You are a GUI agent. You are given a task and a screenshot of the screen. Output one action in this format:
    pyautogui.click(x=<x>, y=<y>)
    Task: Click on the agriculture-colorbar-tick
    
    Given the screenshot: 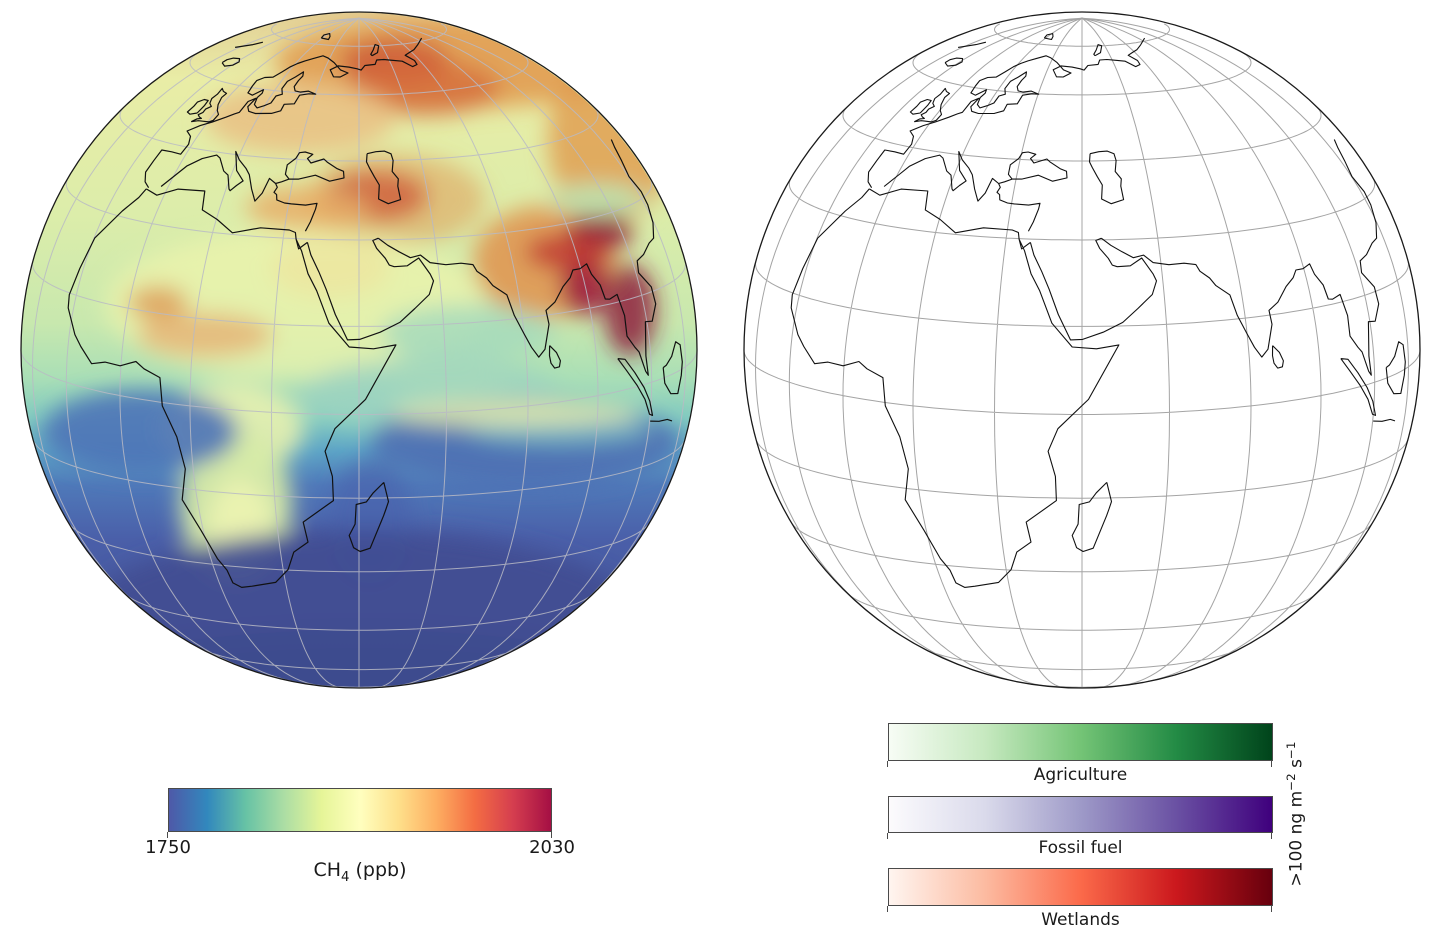 What is the action you would take?
    pyautogui.click(x=888, y=764)
    